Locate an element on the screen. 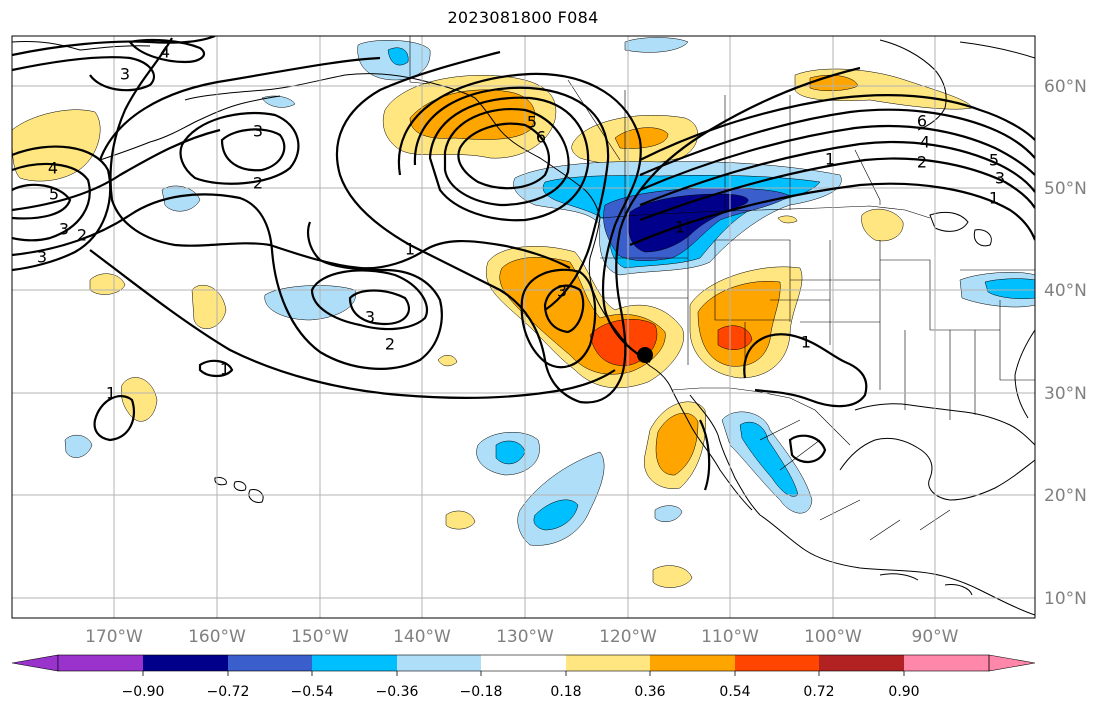 The image size is (1105, 712). mexico-west-coast is located at coordinates (897, 565).